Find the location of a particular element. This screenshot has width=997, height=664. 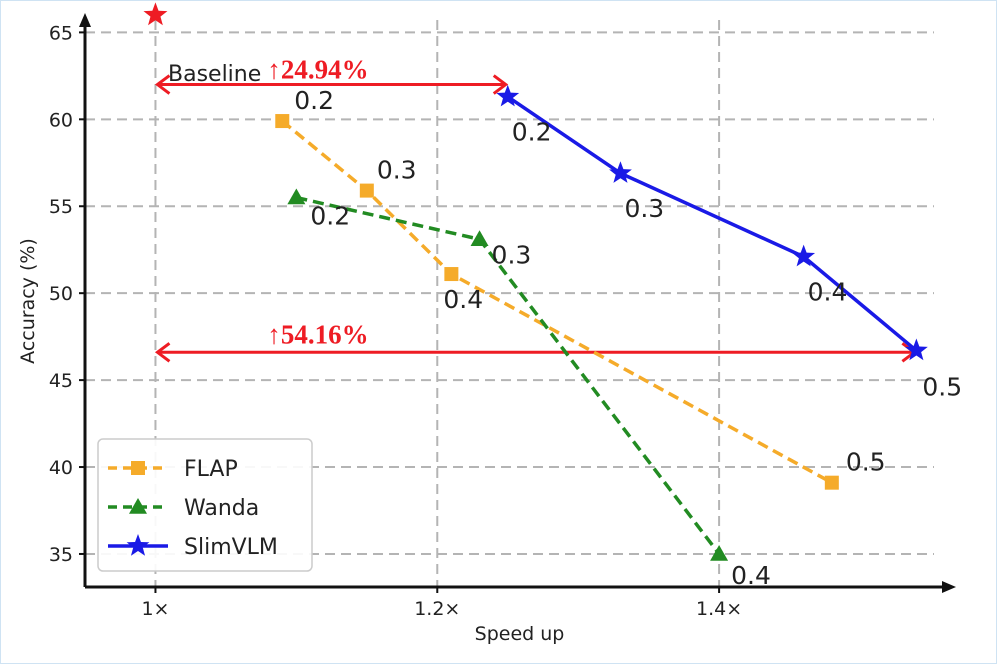

legend-marker-slimvlm is located at coordinates (138, 545).